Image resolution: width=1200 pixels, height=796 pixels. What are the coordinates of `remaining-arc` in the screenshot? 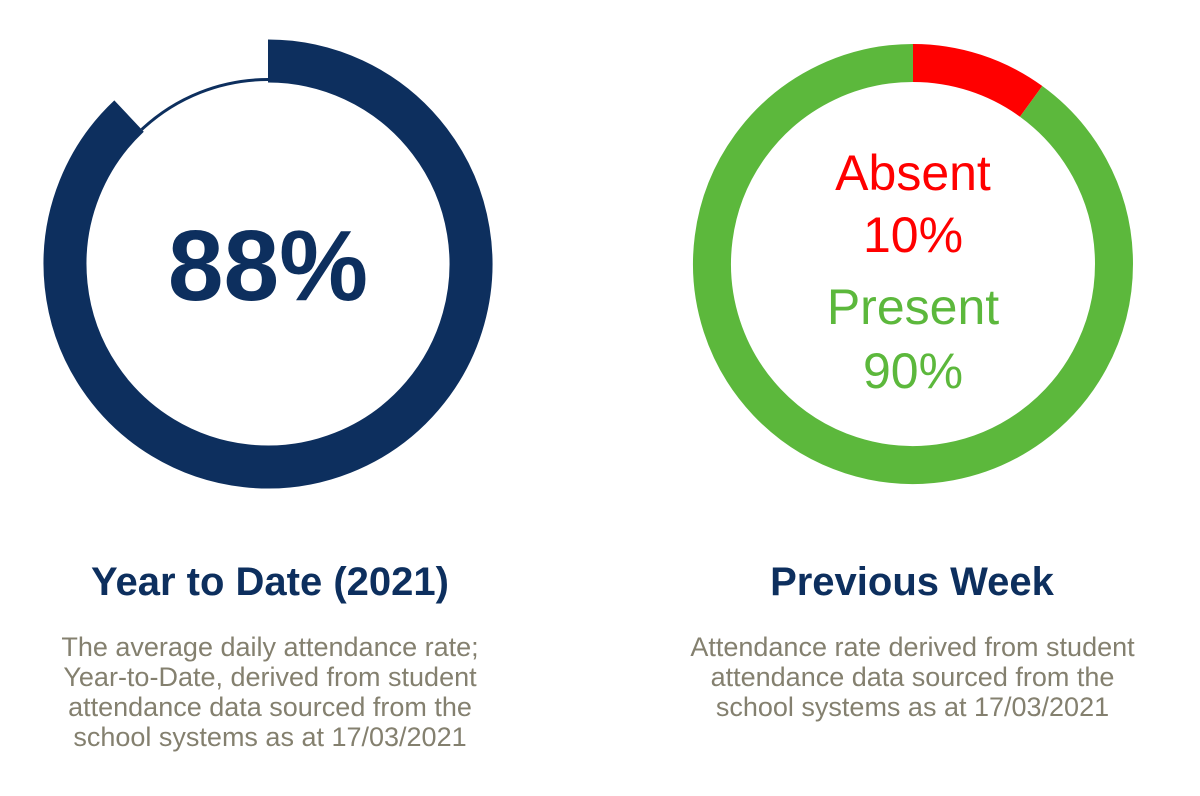 It's located at (204, 104).